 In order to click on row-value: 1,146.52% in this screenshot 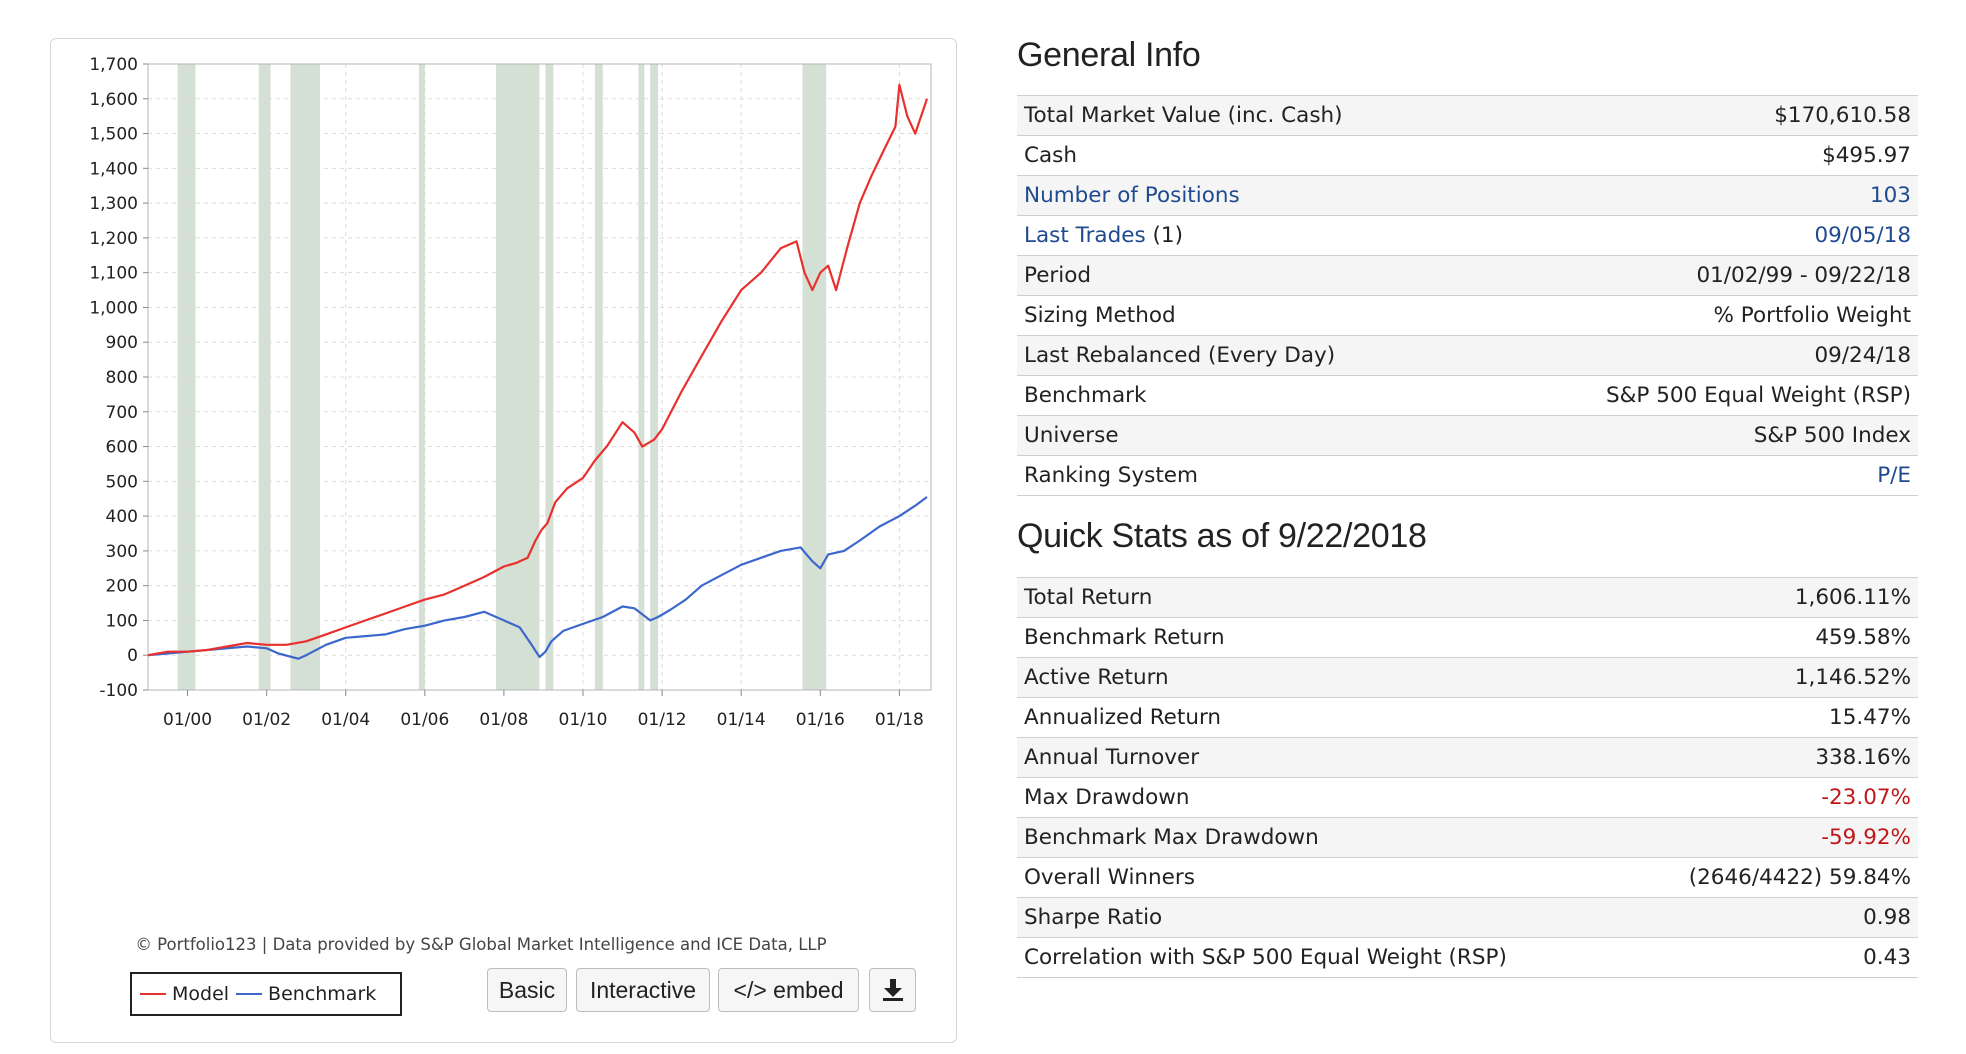, I will do `click(1852, 677)`.